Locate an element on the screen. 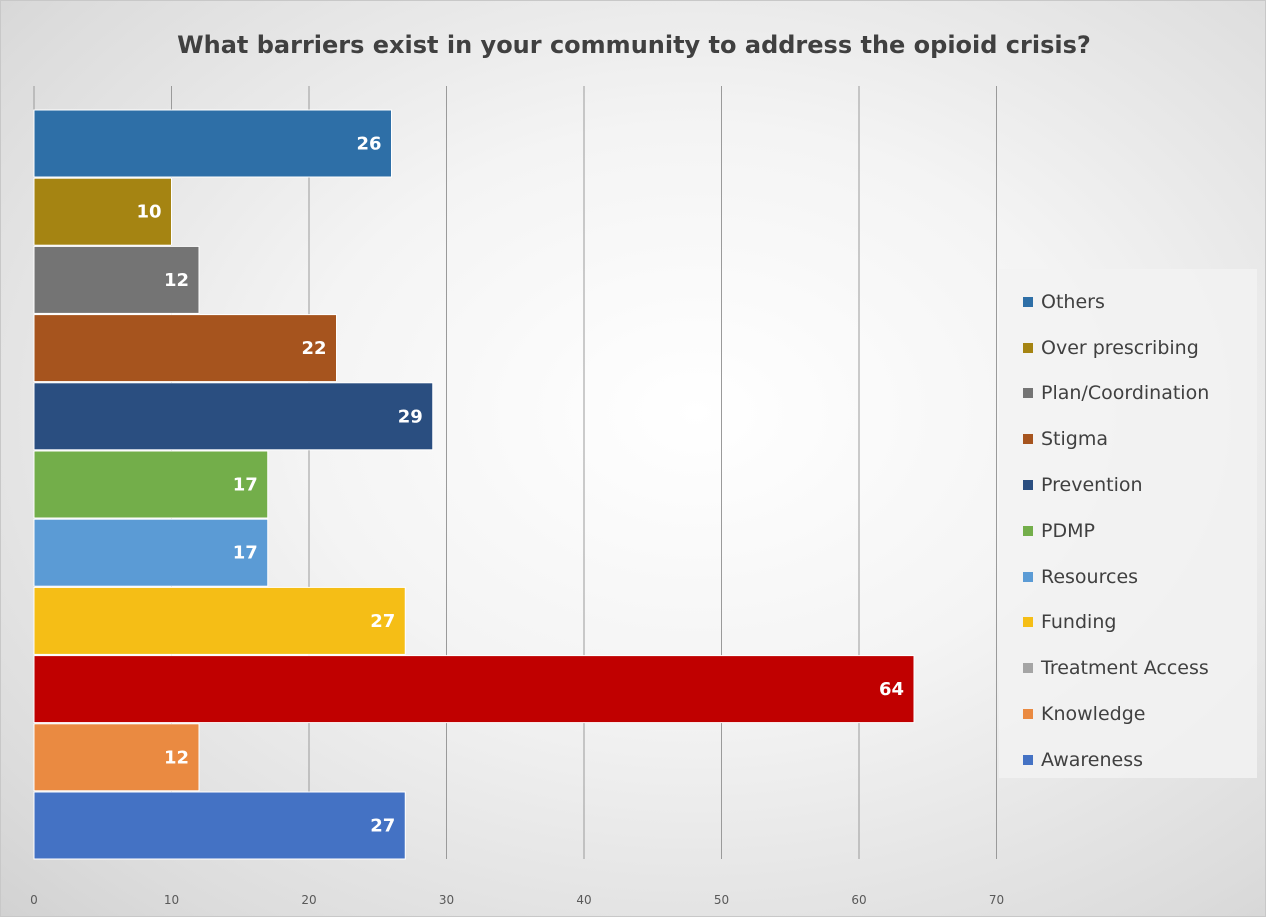 Image resolution: width=1266 pixels, height=918 pixels. legend-label: Knowledge is located at coordinates (1093, 714).